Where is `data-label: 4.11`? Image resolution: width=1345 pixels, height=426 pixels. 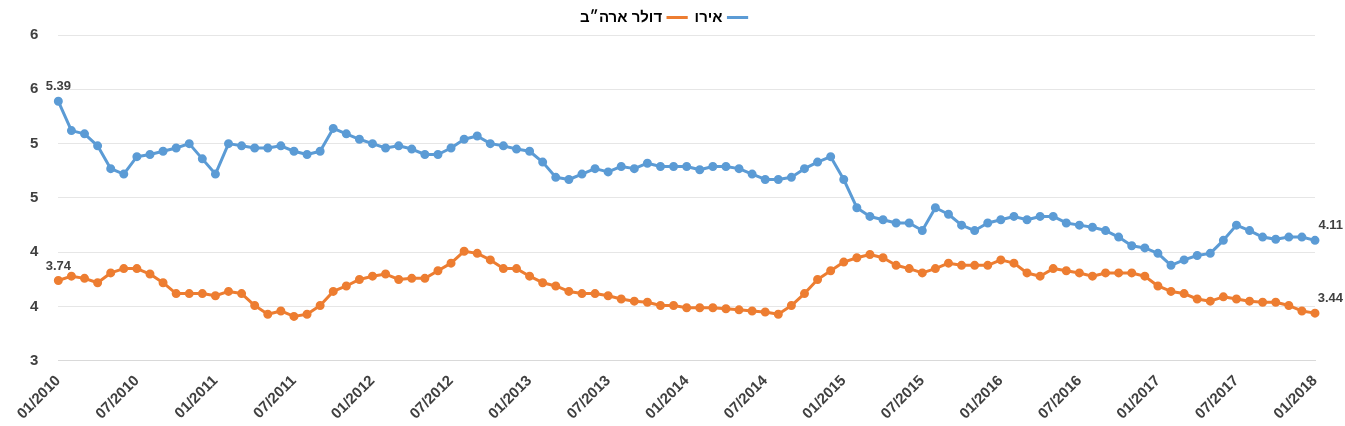
data-label: 4.11 is located at coordinates (1330, 225).